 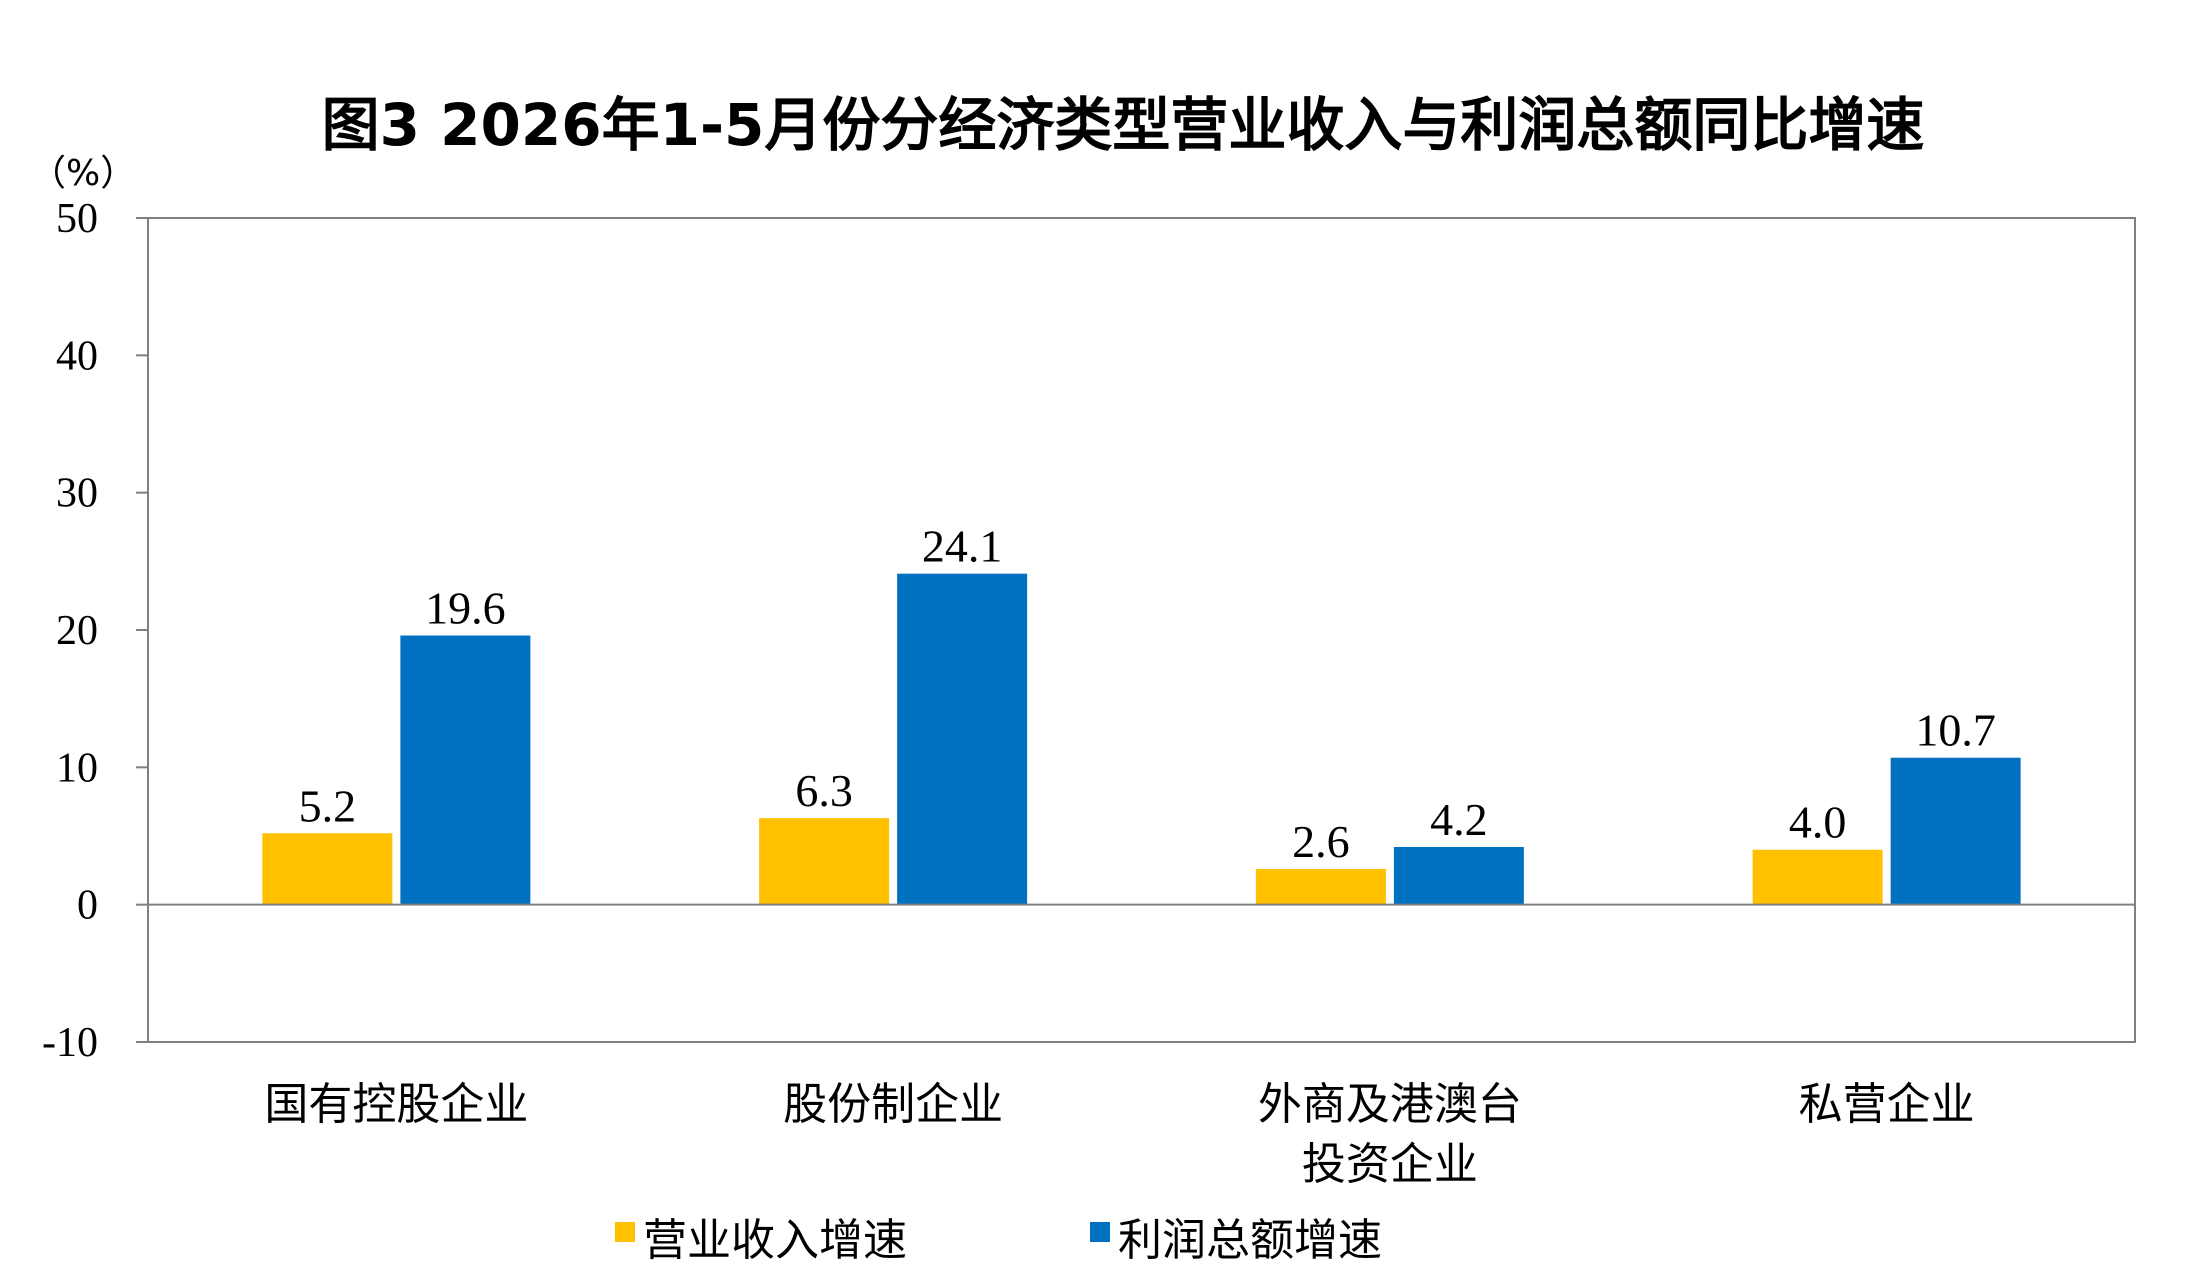 What do you see at coordinates (775, 1240) in the screenshot?
I see `legend-label: 营业收入增速` at bounding box center [775, 1240].